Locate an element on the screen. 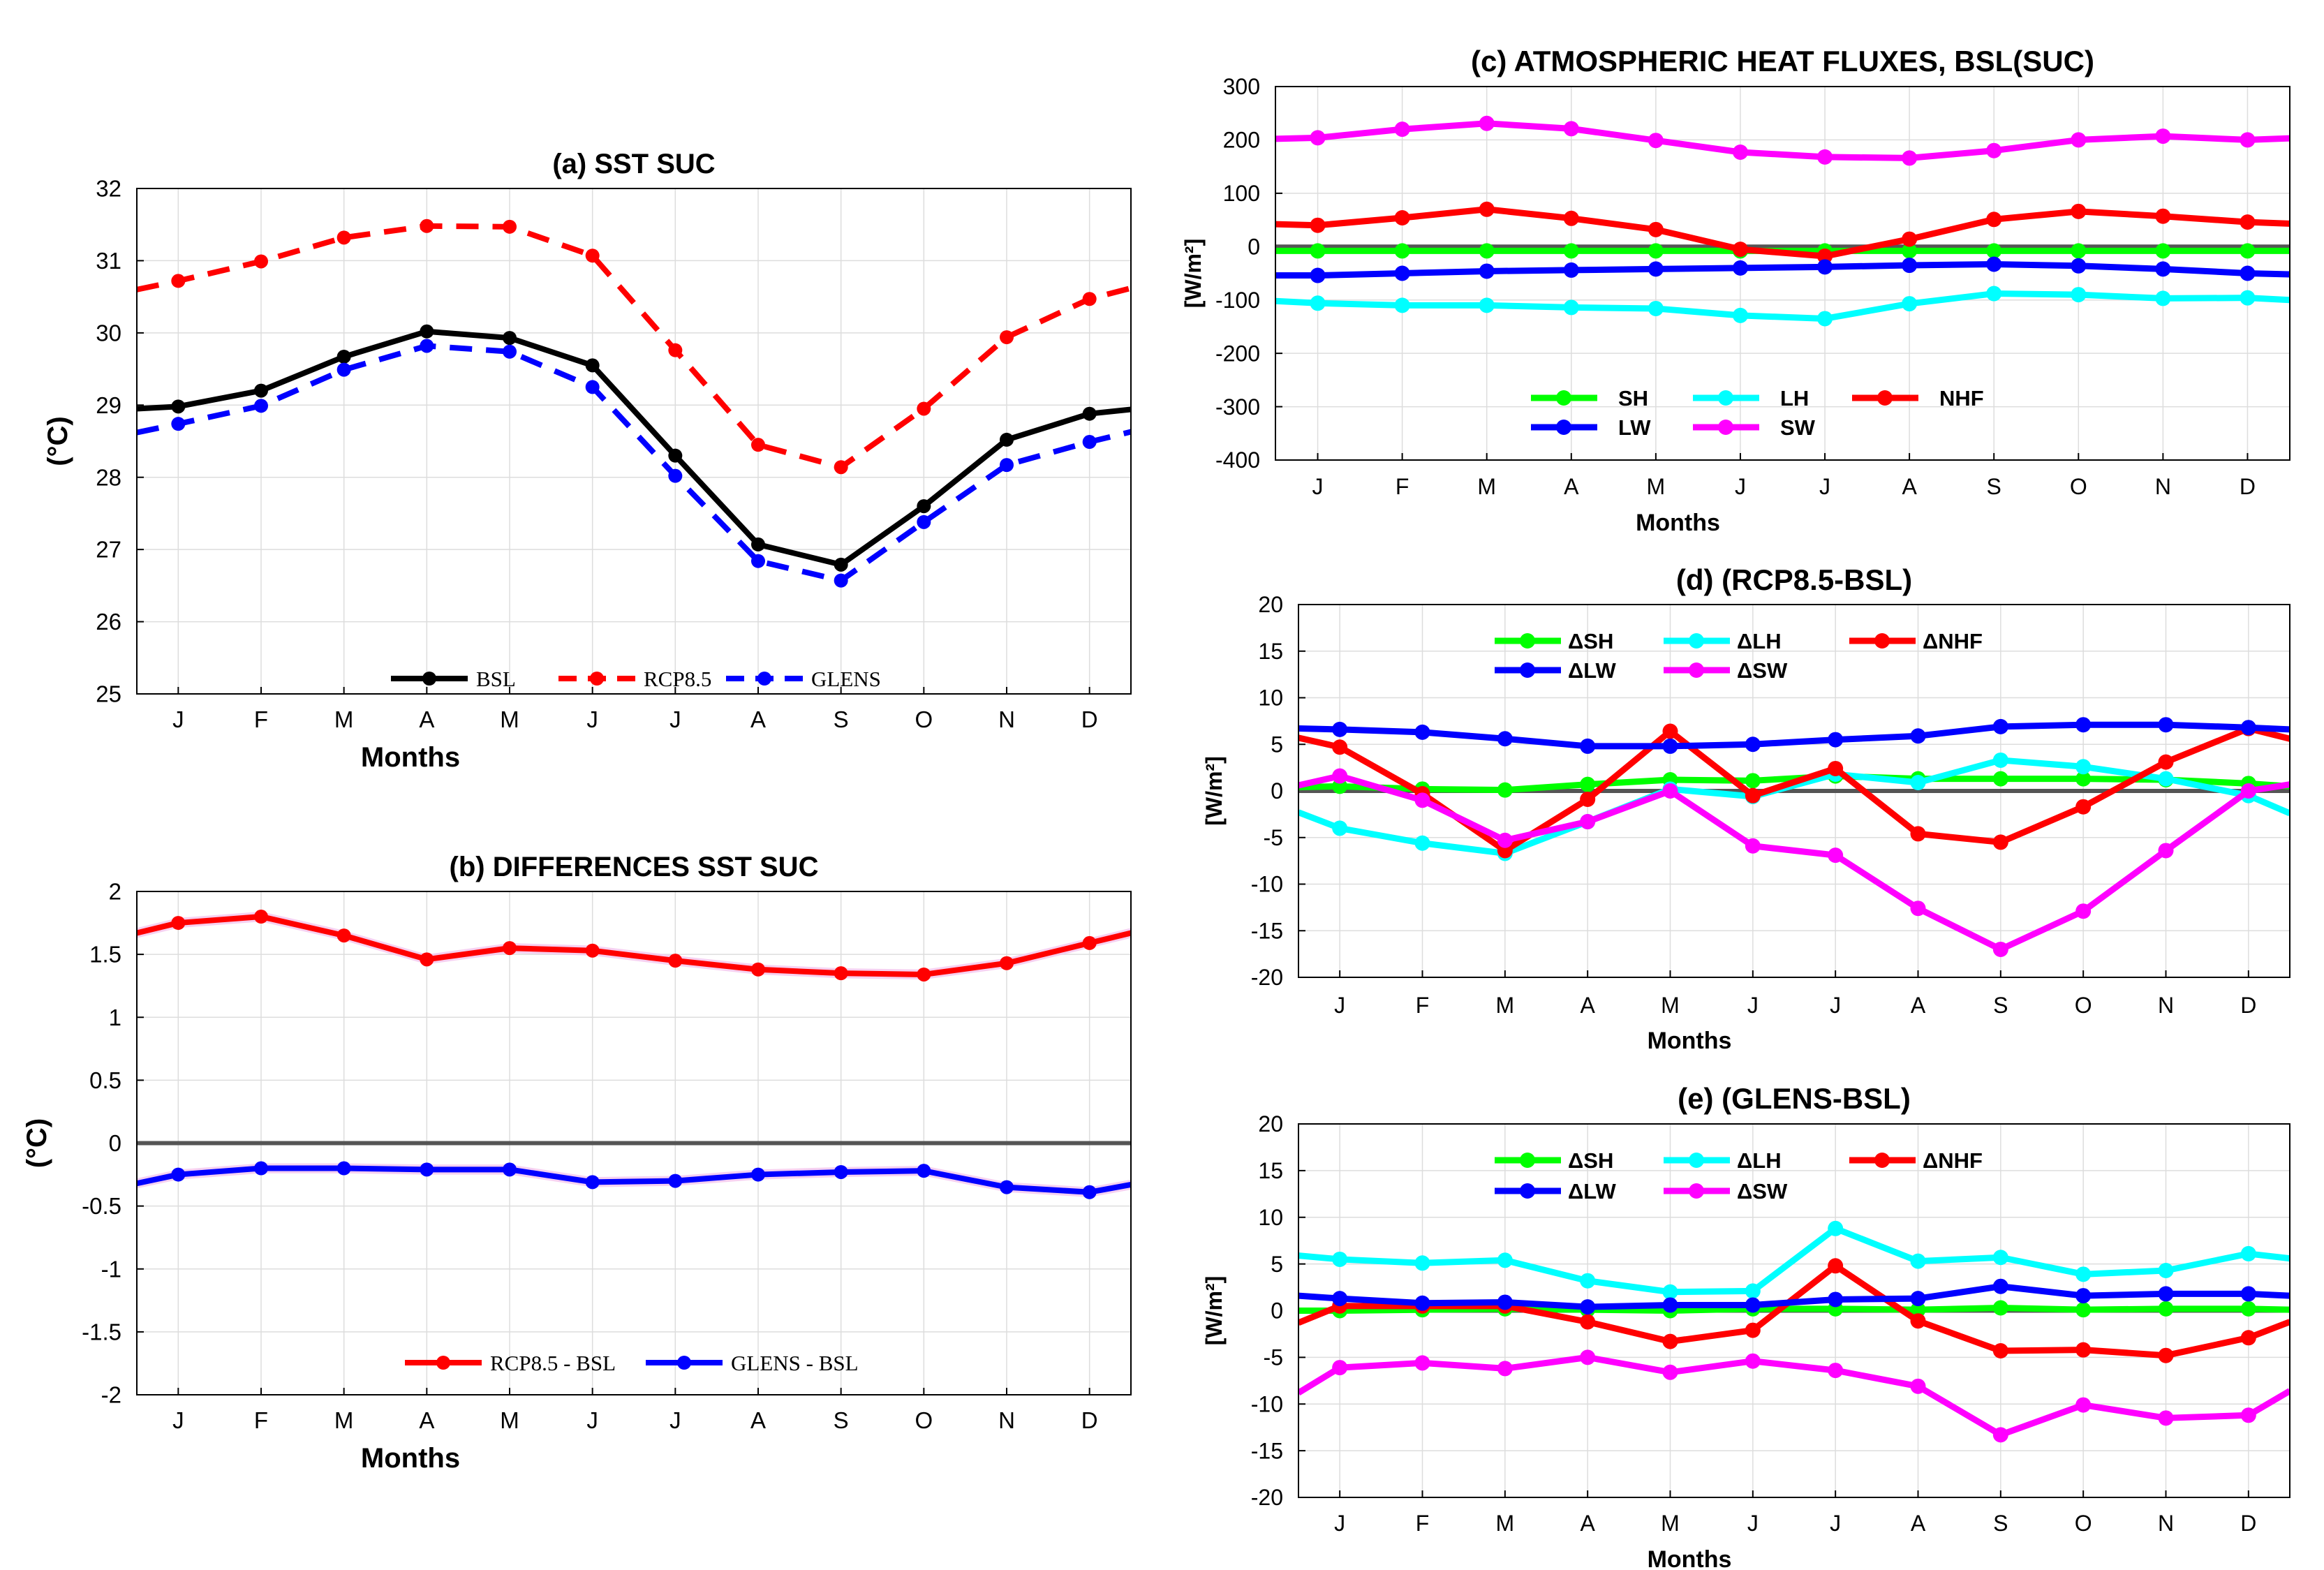  plot-border is located at coordinates (634, 1143).